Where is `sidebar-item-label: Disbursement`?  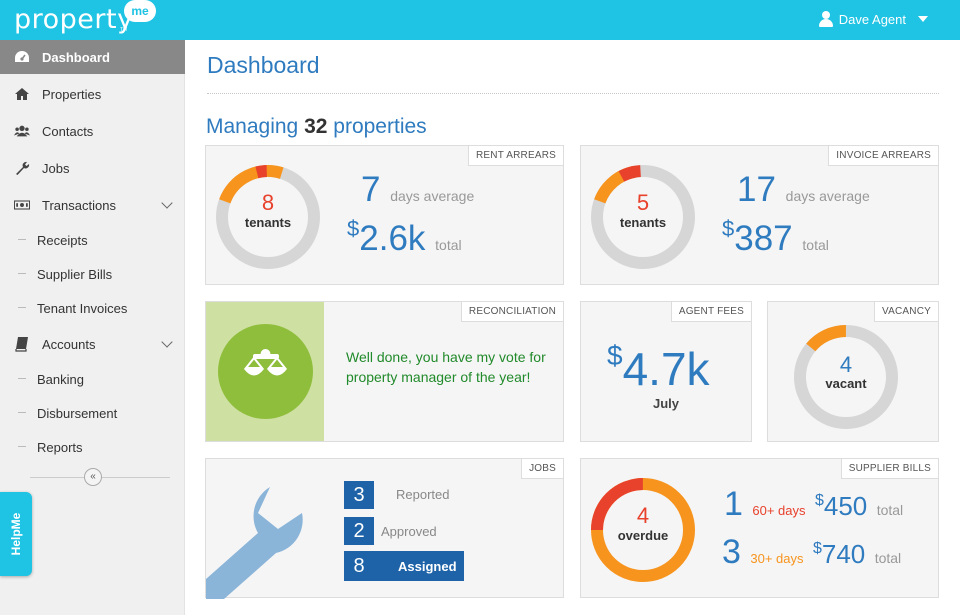 sidebar-item-label: Disbursement is located at coordinates (77, 413).